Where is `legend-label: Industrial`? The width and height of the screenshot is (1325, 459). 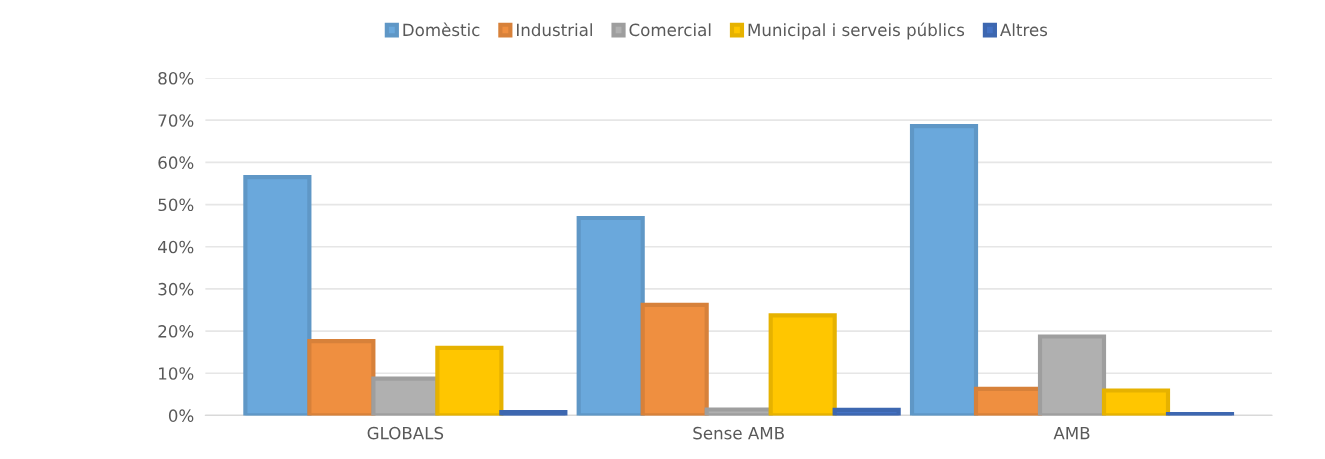 legend-label: Industrial is located at coordinates (554, 30).